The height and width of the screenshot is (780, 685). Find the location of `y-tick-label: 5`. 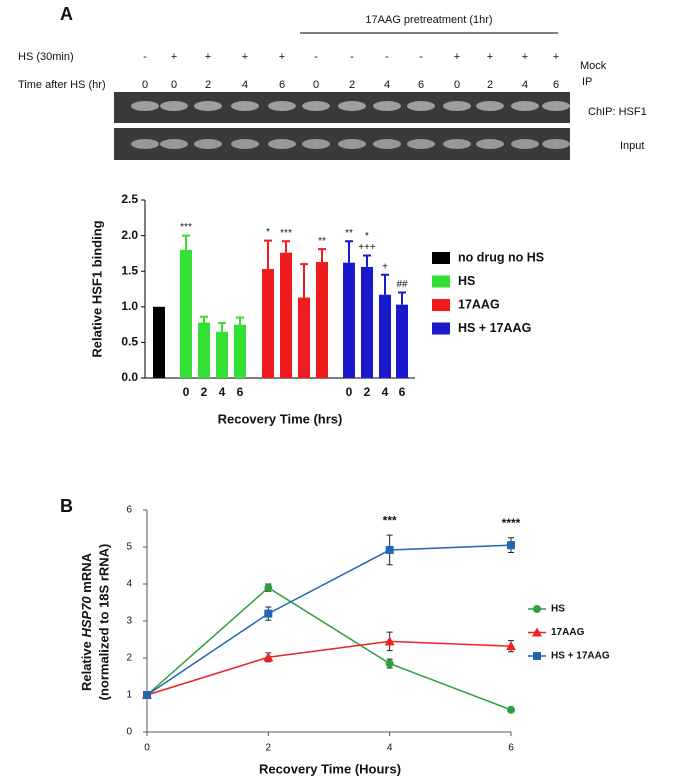

y-tick-label: 5 is located at coordinates (129, 547).